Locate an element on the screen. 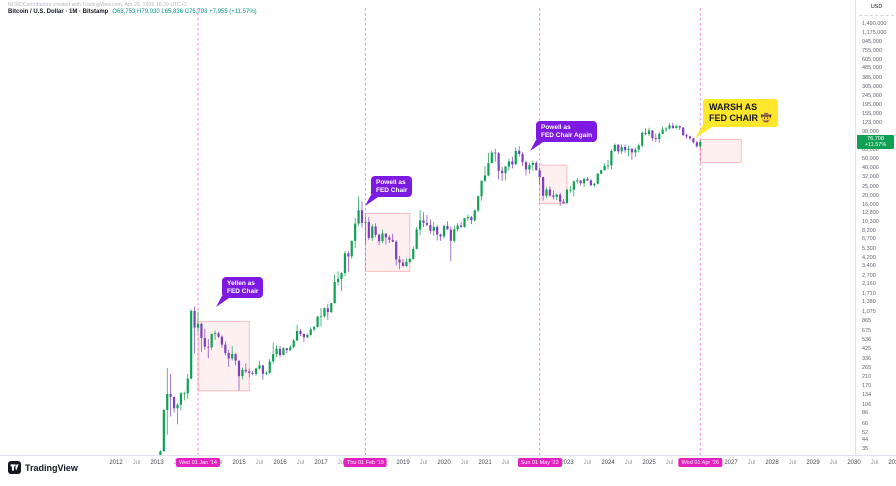 This screenshot has height=486, width=896. price-tick-label: 170 is located at coordinates (867, 385).